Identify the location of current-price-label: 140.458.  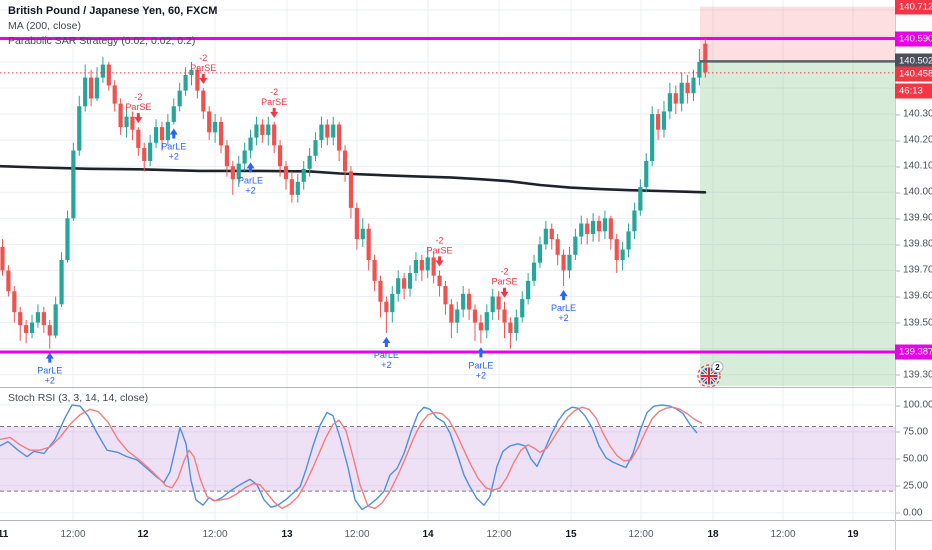
(913, 74).